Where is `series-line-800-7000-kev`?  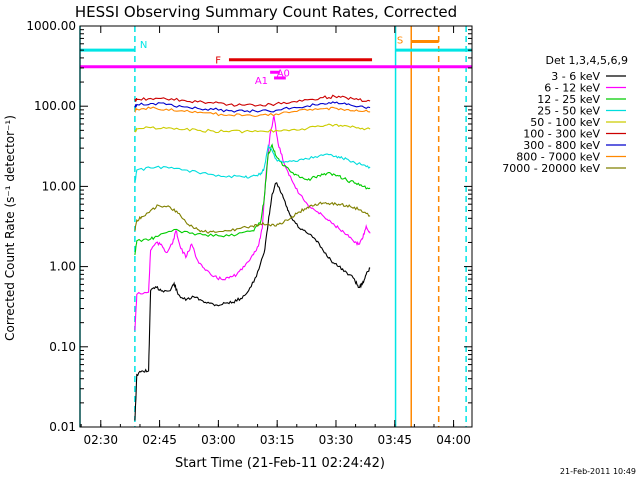 series-line-800-7000-kev is located at coordinates (252, 112).